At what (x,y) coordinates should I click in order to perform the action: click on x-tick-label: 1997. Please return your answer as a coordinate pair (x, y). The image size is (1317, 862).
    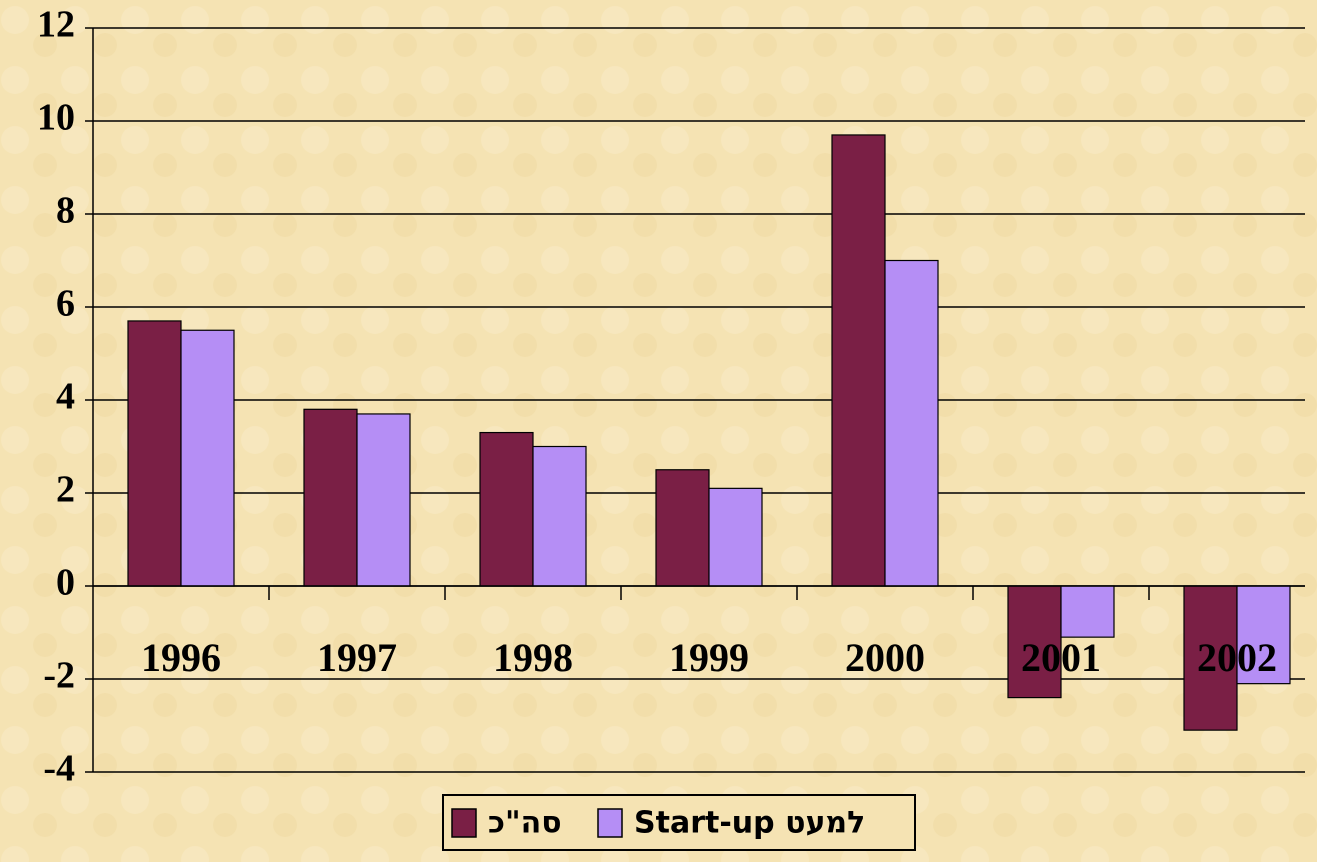
    Looking at the image, I should click on (357, 657).